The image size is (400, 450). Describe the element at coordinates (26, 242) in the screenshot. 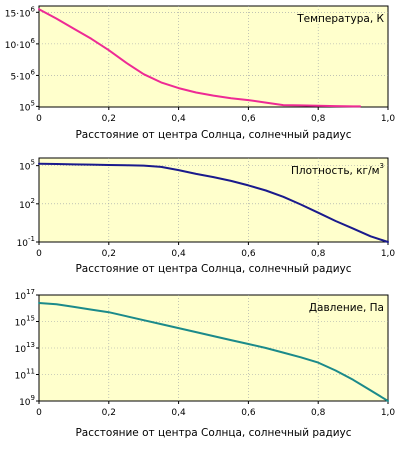

I see `y-tick-label: 10⁻¹` at that location.